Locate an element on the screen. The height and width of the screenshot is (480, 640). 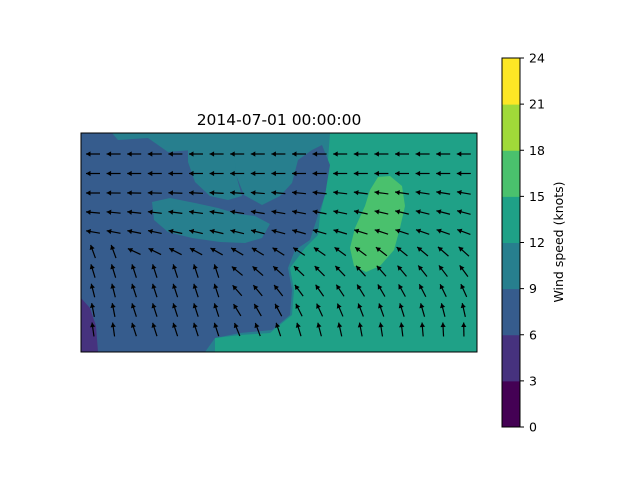
colorbar-label: Wind speed (knots) is located at coordinates (558, 241).